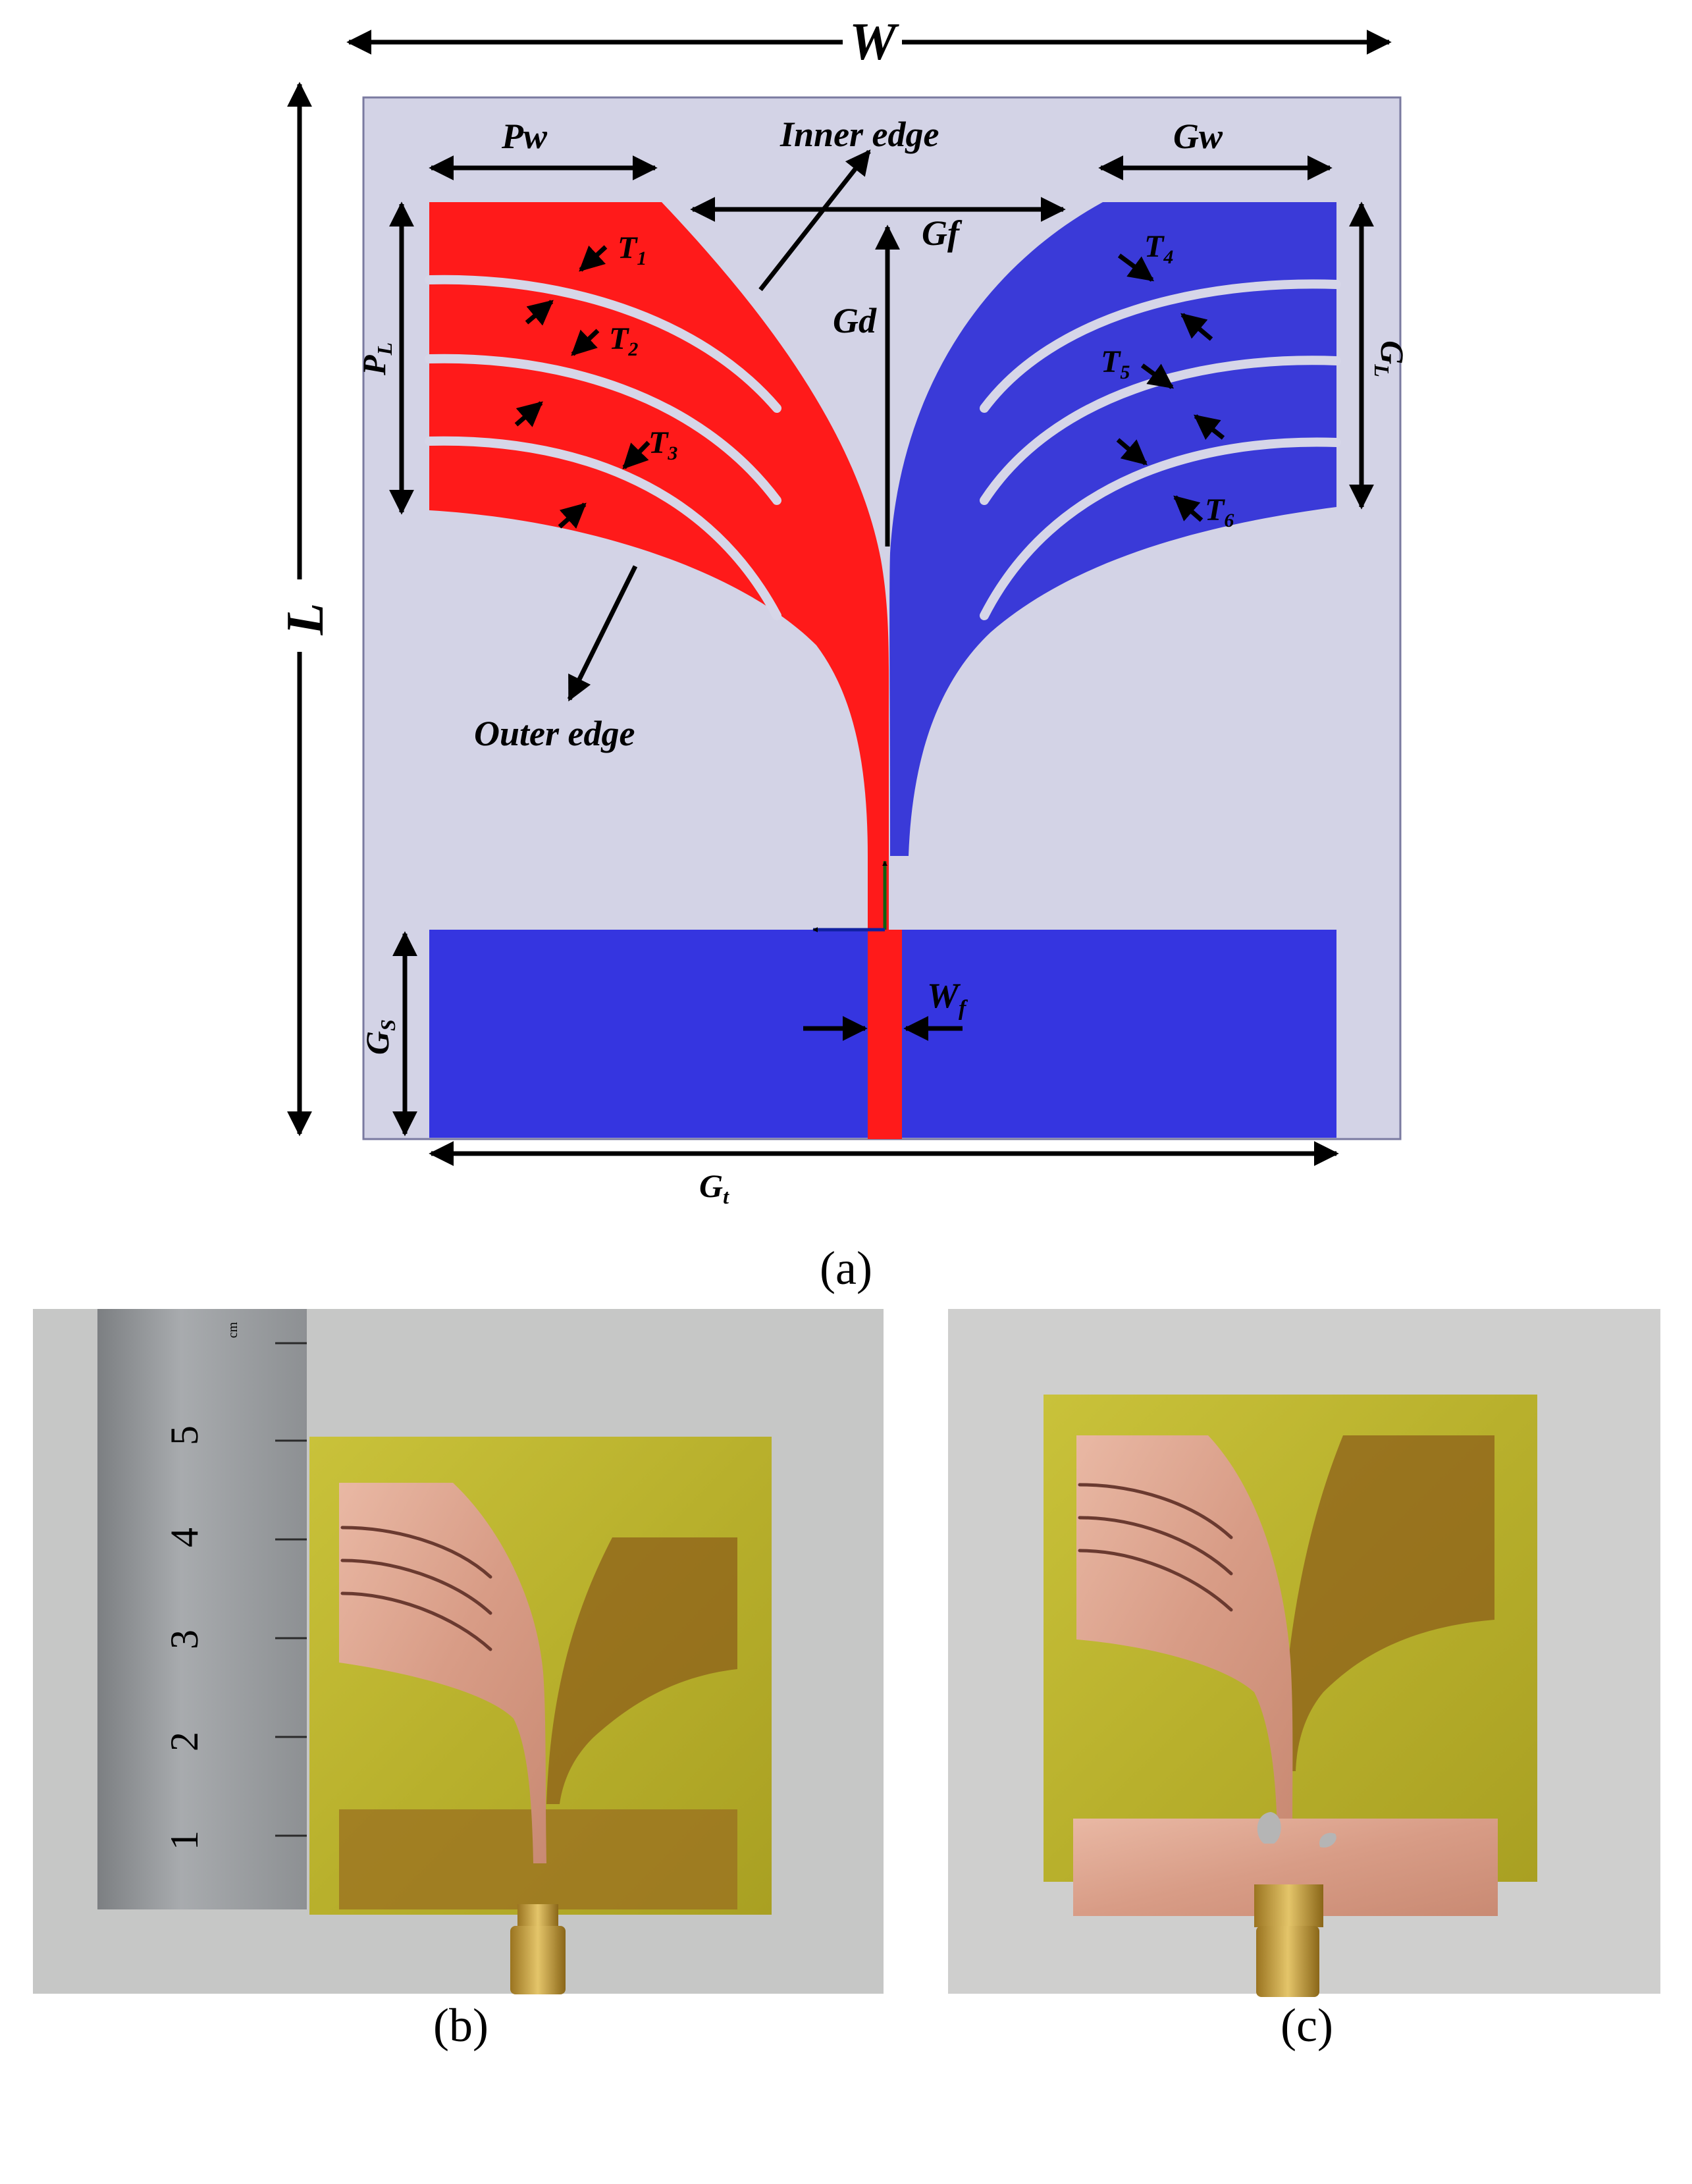 Image resolution: width=1692 pixels, height=2184 pixels. I want to click on label-PL: PL, so click(376, 359).